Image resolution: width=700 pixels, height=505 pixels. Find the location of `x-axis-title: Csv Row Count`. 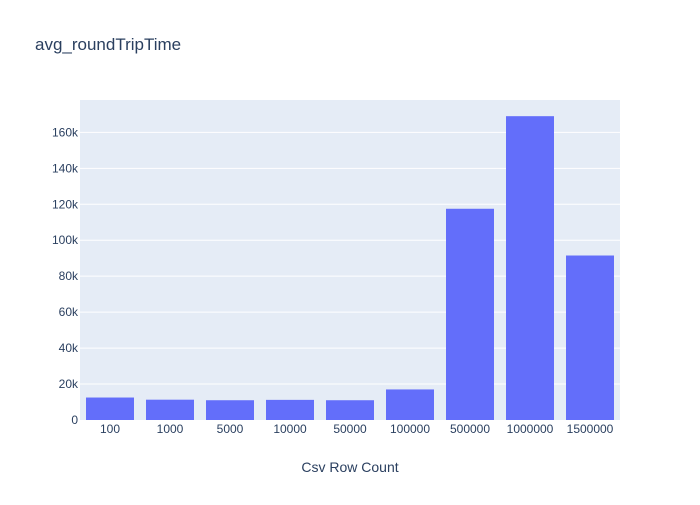

x-axis-title: Csv Row Count is located at coordinates (349, 467).